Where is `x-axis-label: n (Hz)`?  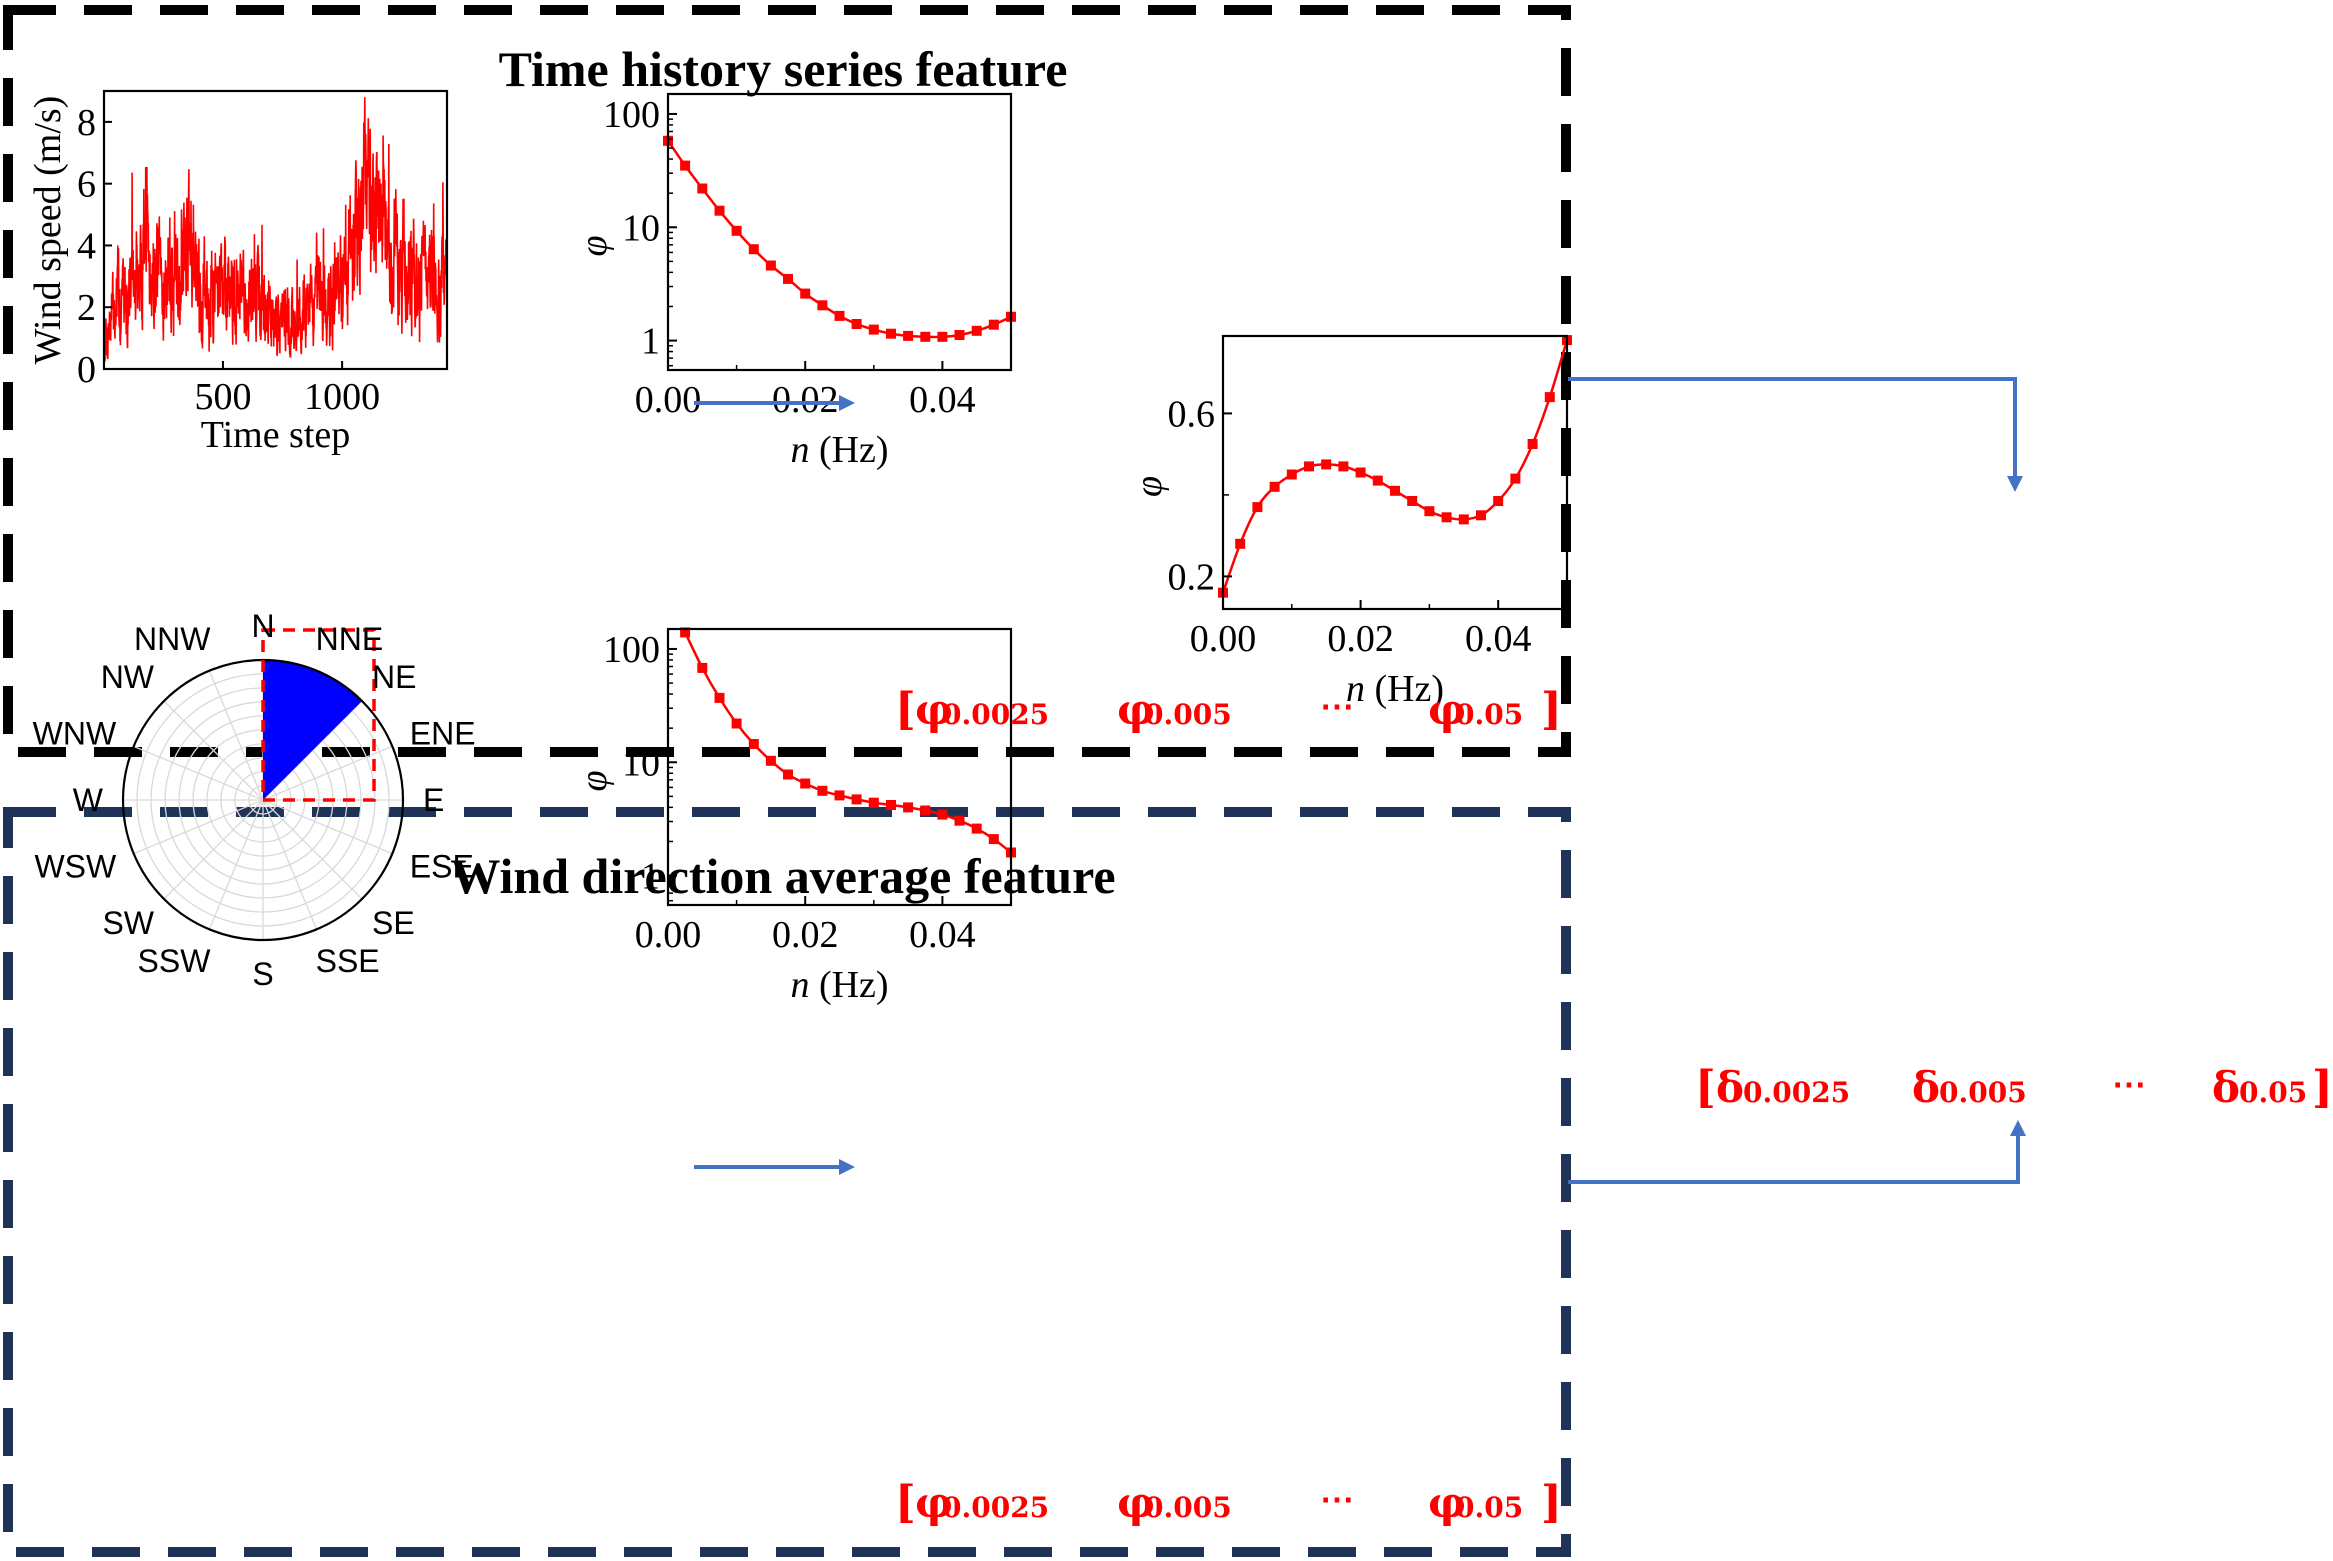 x-axis-label: n (Hz) is located at coordinates (839, 450).